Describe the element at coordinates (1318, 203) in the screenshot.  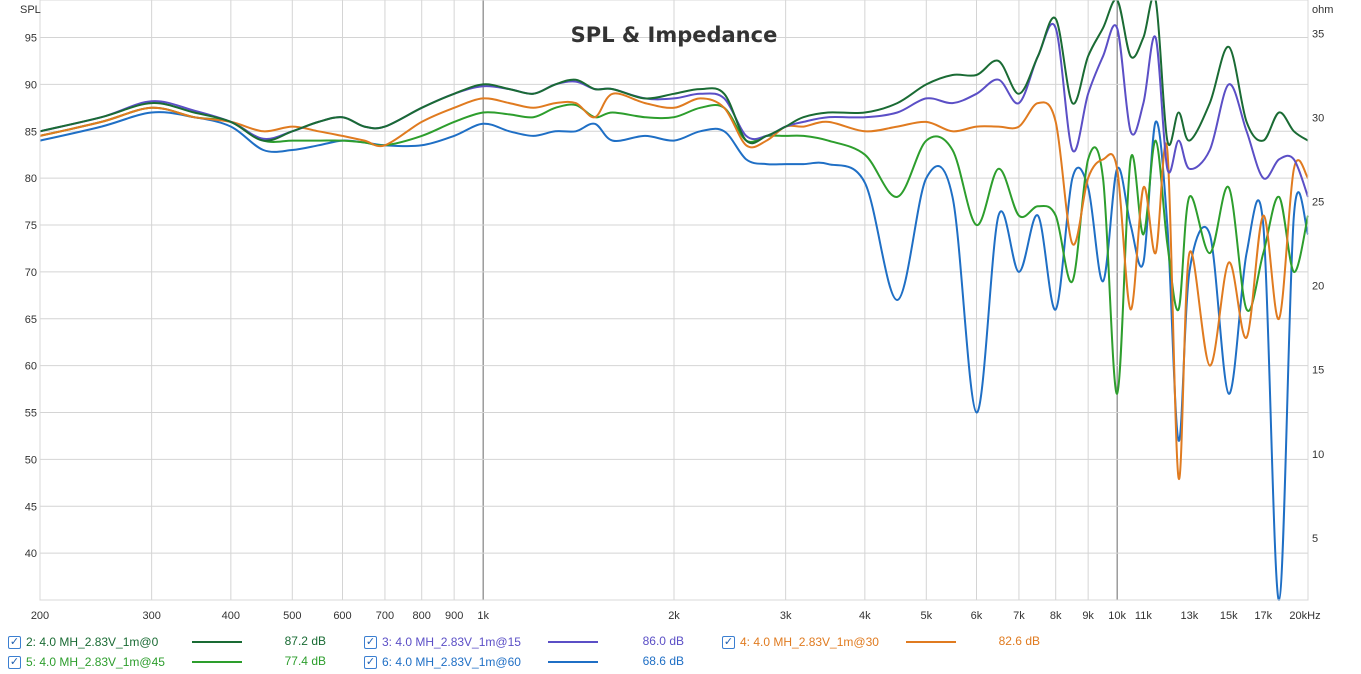
I see `y2-tick-label: 25` at that location.